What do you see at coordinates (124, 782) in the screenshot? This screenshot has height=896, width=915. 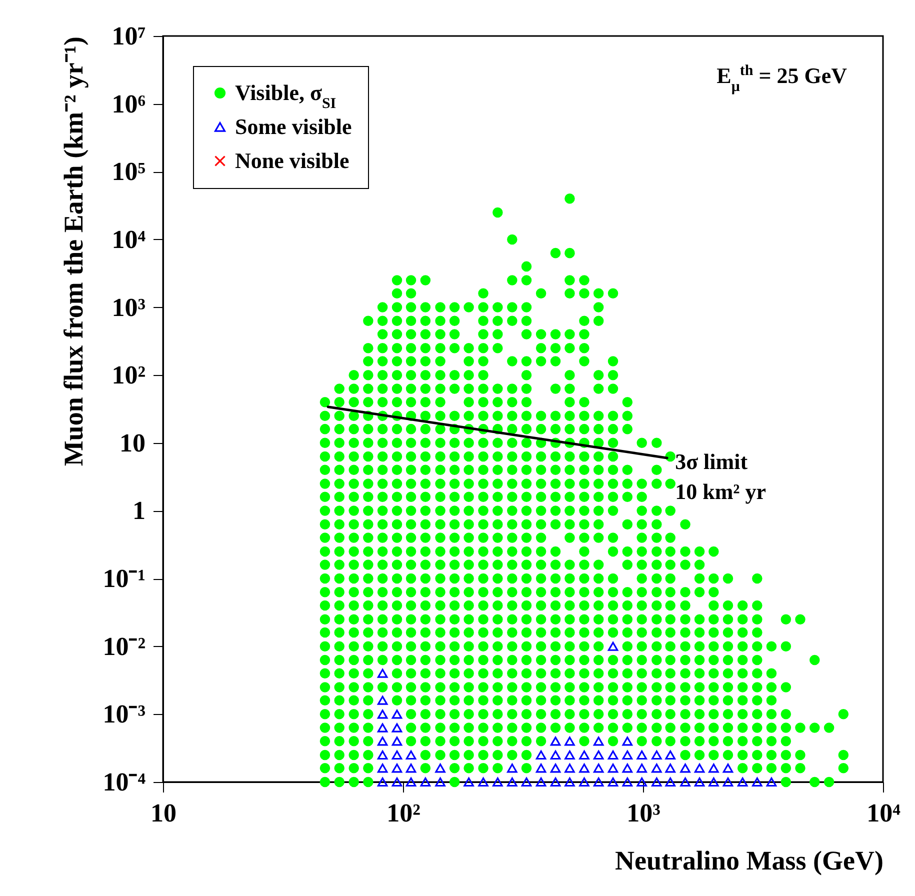 I see `y-tick-label: 10⁻⁴` at bounding box center [124, 782].